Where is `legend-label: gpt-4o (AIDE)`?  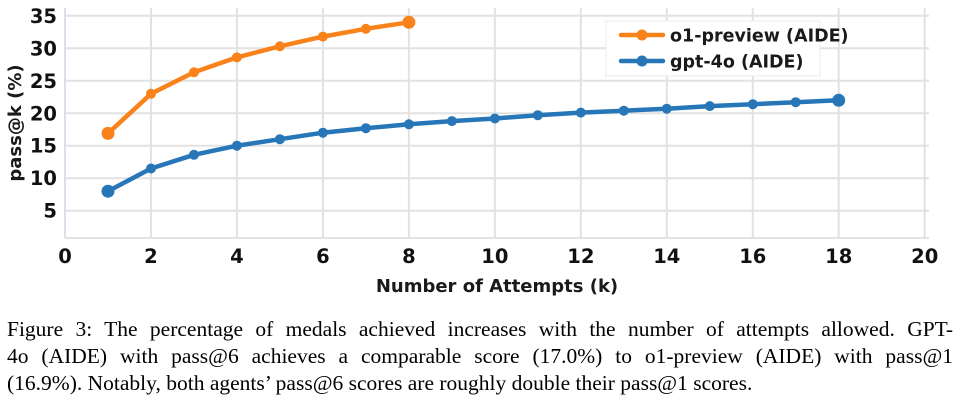 legend-label: gpt-4o (AIDE) is located at coordinates (737, 63).